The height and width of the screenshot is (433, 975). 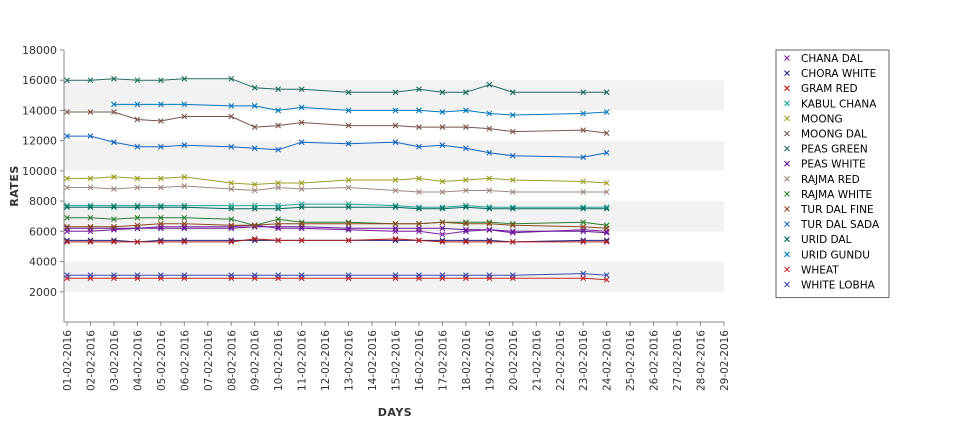 I want to click on x-tick-label: 21-02-2016, so click(x=537, y=360).